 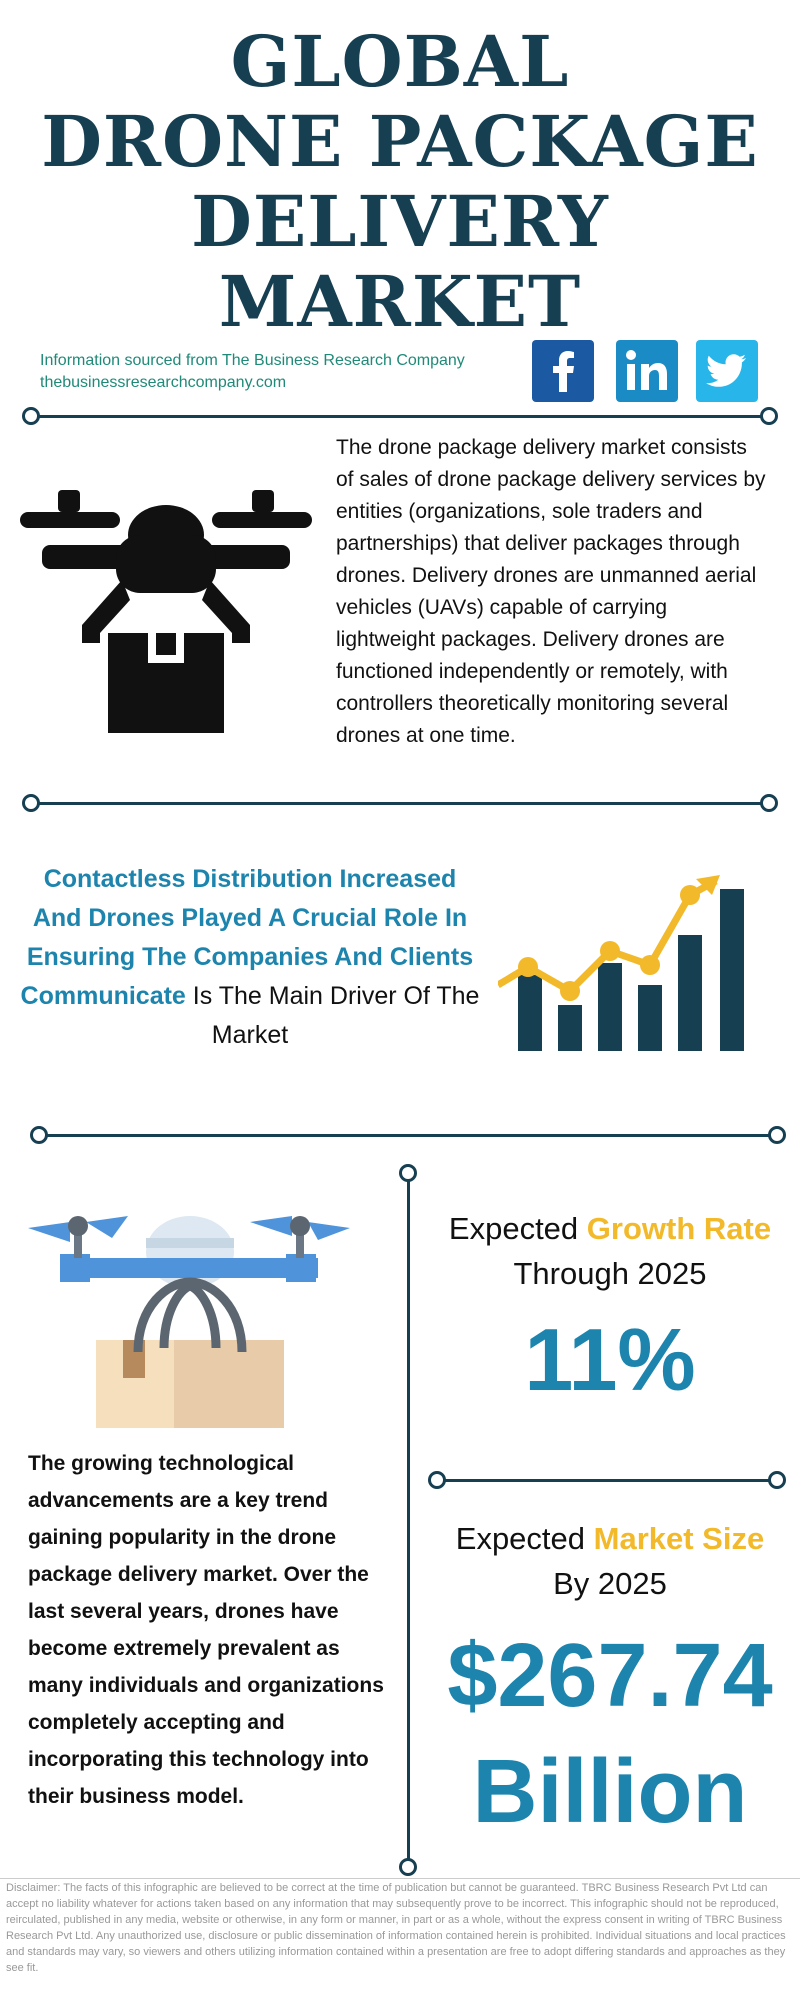 What do you see at coordinates (647, 371) in the screenshot?
I see `linkedin-icon` at bounding box center [647, 371].